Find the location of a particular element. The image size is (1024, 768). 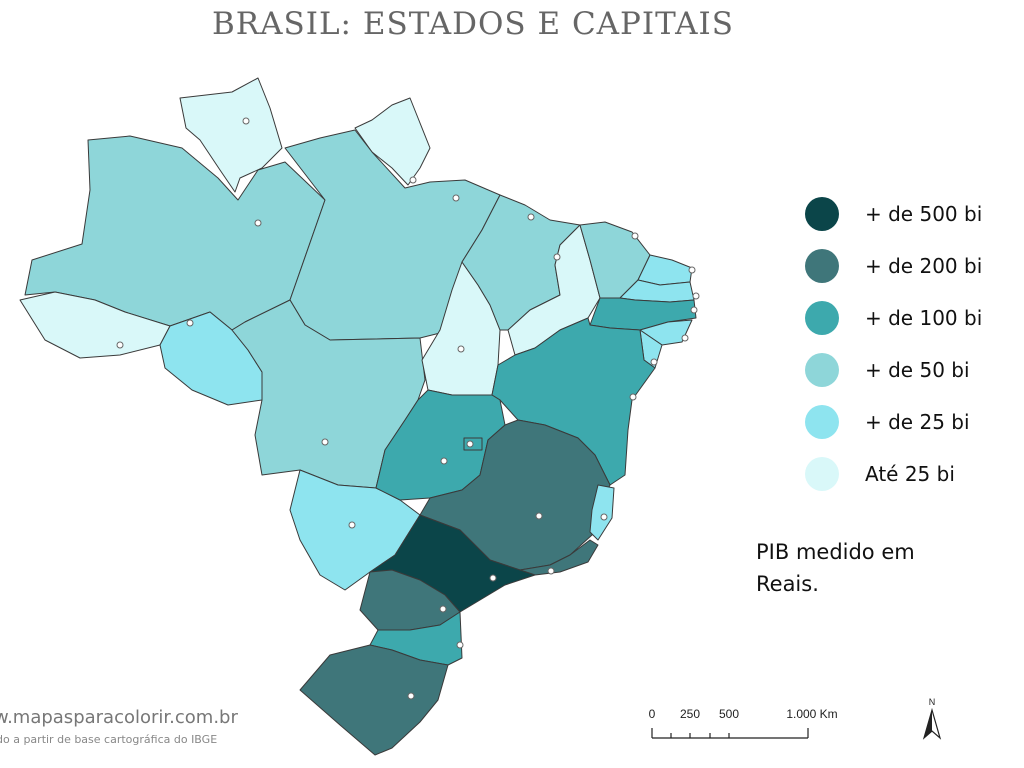

legend-item-200: + de 200 bi is located at coordinates (893, 266).